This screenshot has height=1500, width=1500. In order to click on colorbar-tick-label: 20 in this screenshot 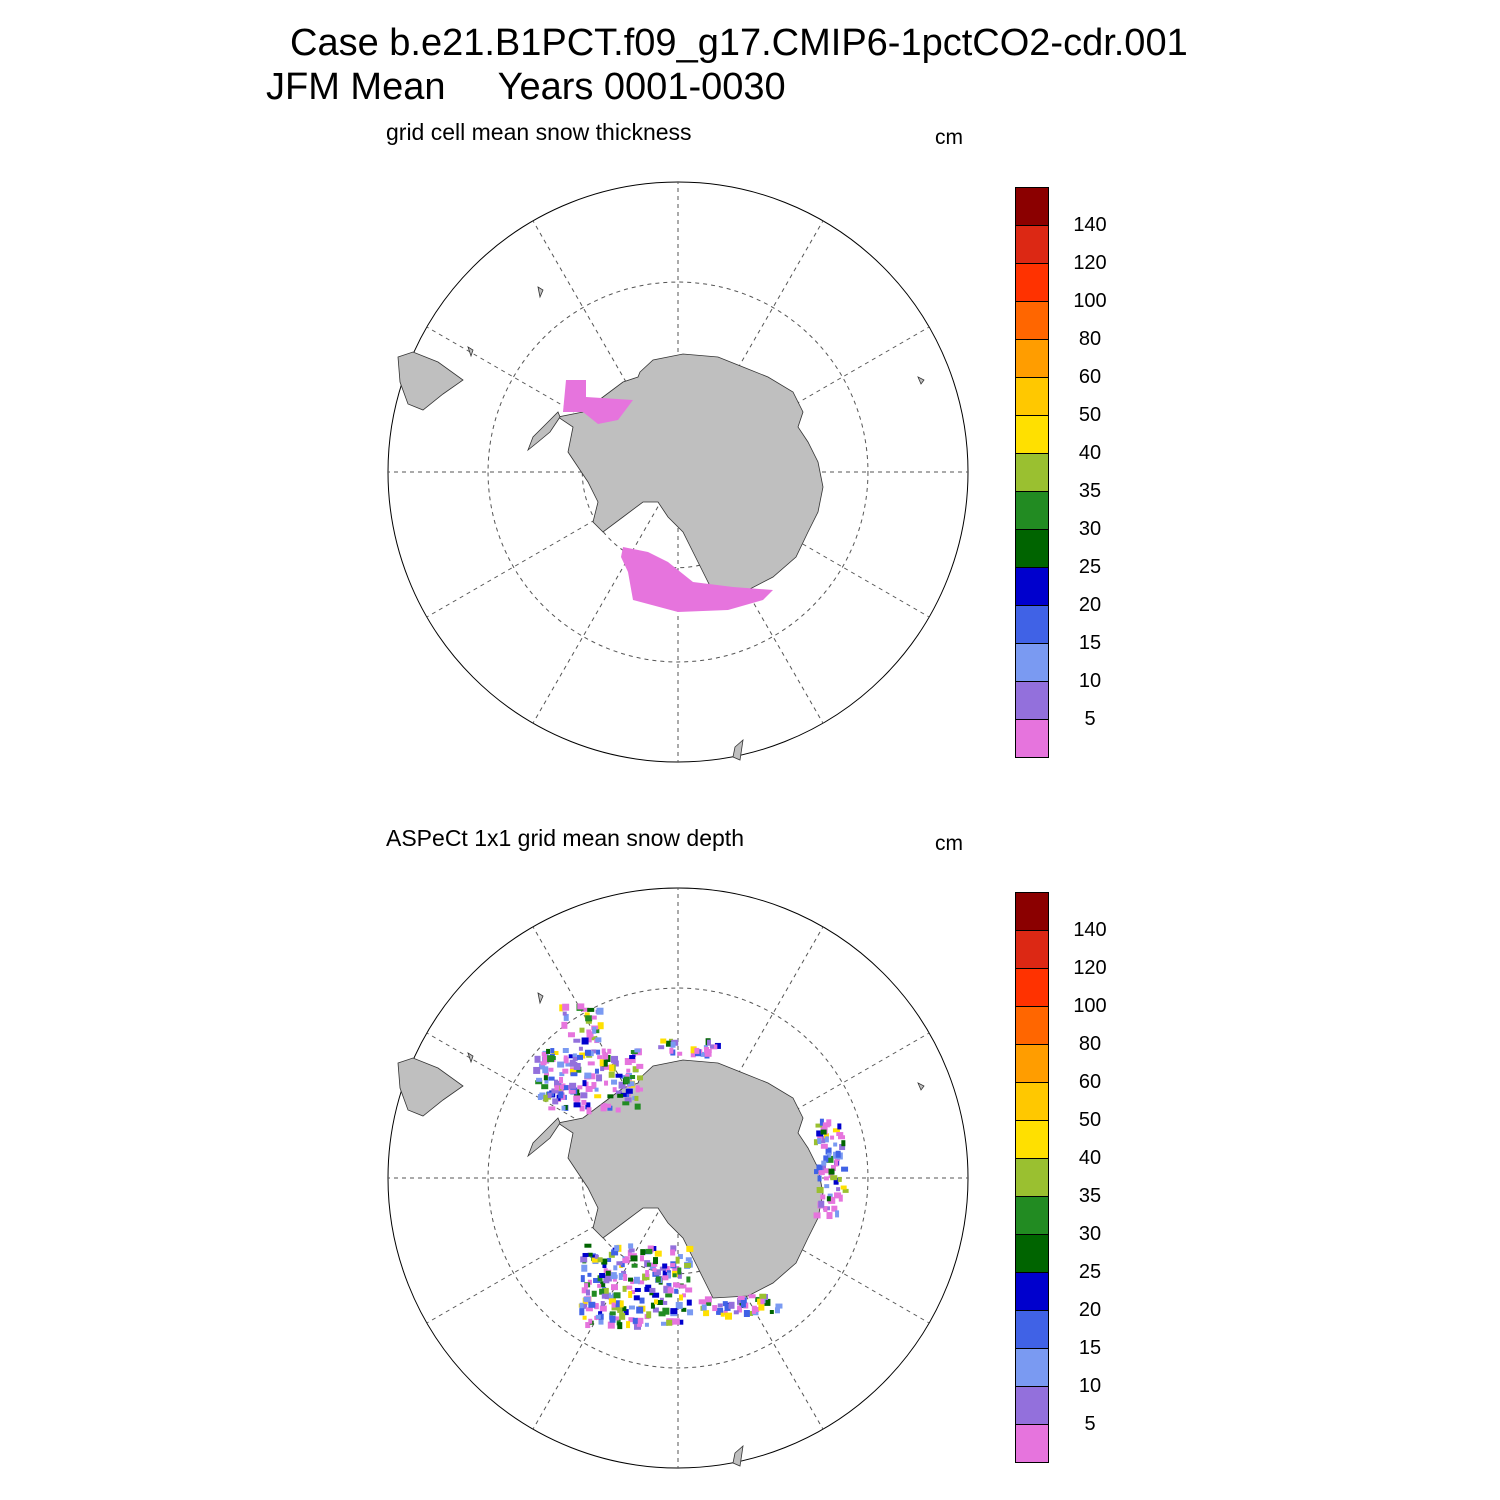, I will do `click(1090, 605)`.